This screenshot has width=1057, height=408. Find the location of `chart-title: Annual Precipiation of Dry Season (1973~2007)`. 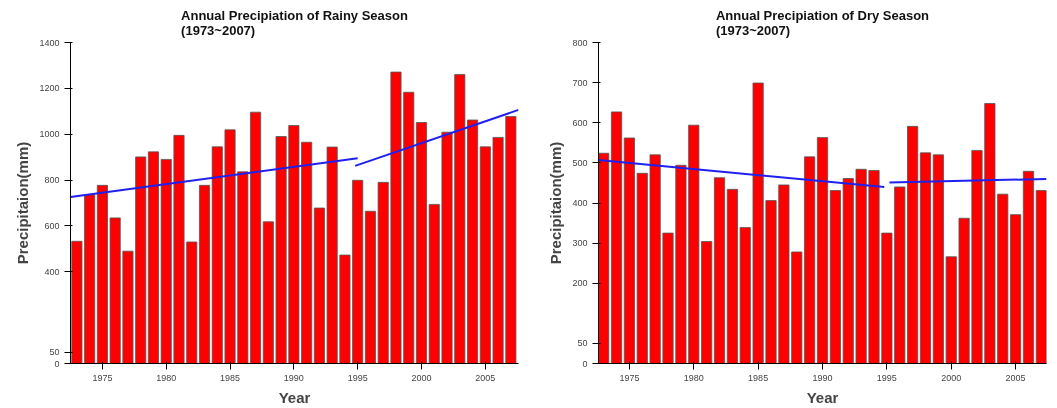

chart-title: Annual Precipiation of Dry Season (1973~2007) is located at coordinates (822, 22).